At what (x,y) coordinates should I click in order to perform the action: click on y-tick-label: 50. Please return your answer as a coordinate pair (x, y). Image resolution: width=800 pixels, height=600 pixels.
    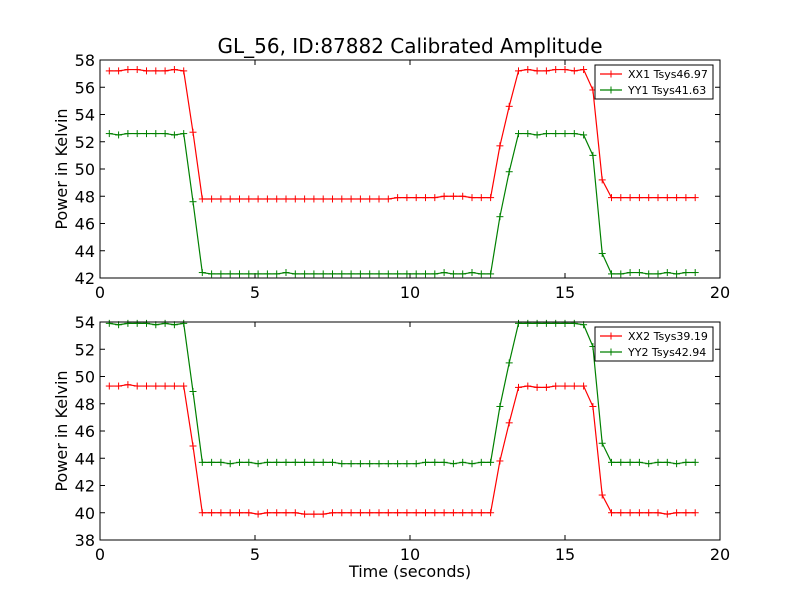
    Looking at the image, I should click on (85, 169).